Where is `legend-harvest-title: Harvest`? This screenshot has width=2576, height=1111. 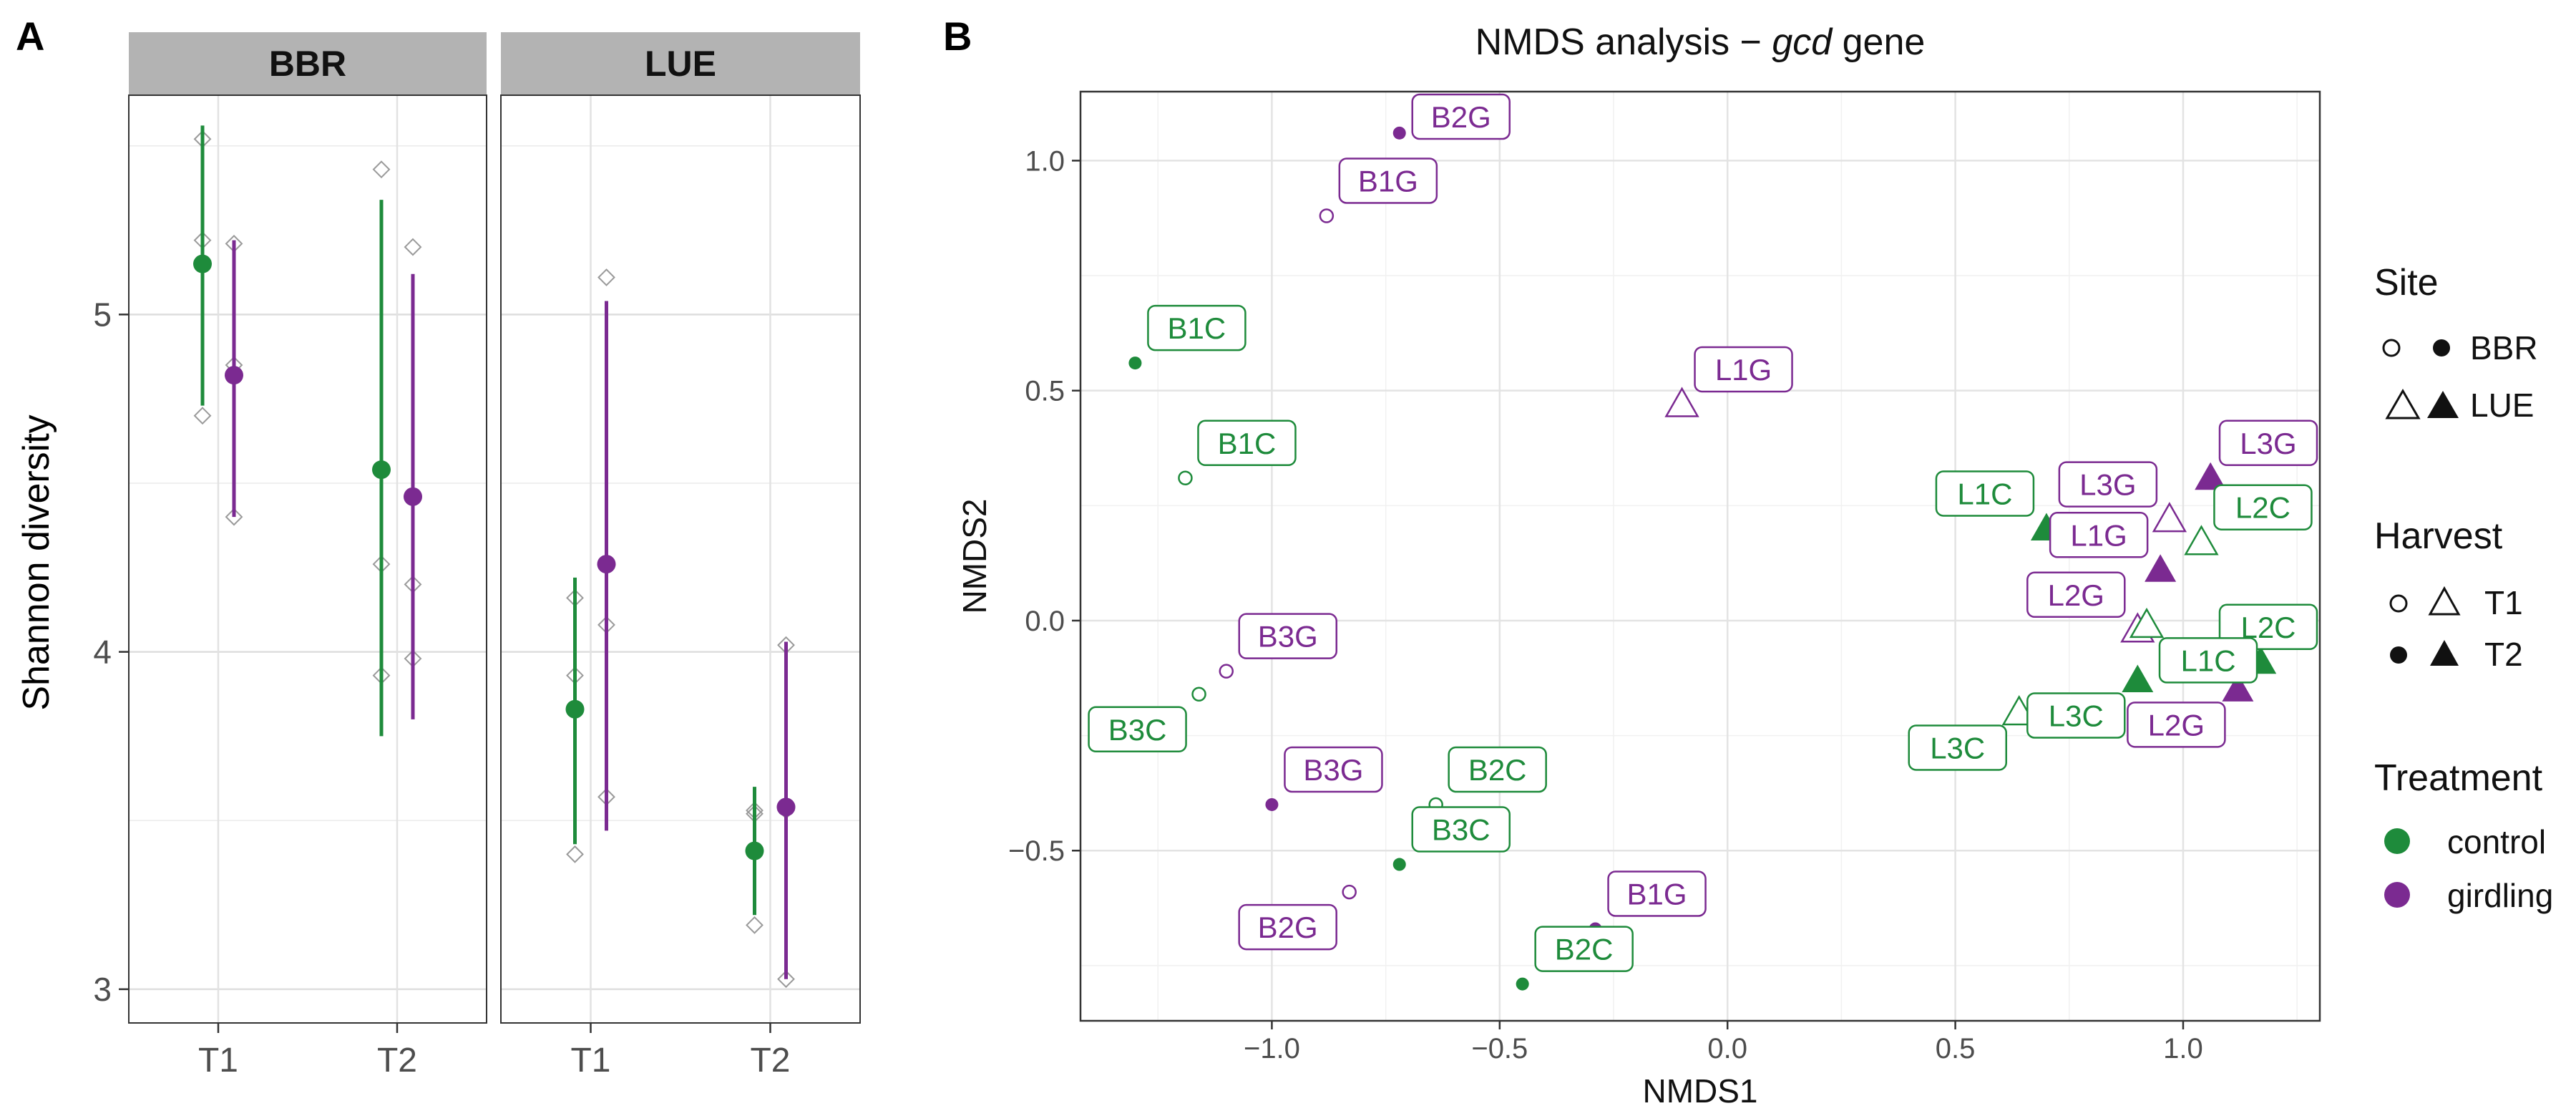
legend-harvest-title: Harvest is located at coordinates (2438, 536).